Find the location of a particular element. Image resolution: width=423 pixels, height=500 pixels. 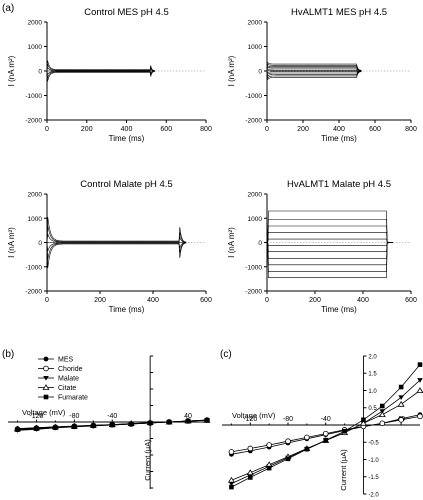

y-tick-label: 1000 is located at coordinates (255, 219).